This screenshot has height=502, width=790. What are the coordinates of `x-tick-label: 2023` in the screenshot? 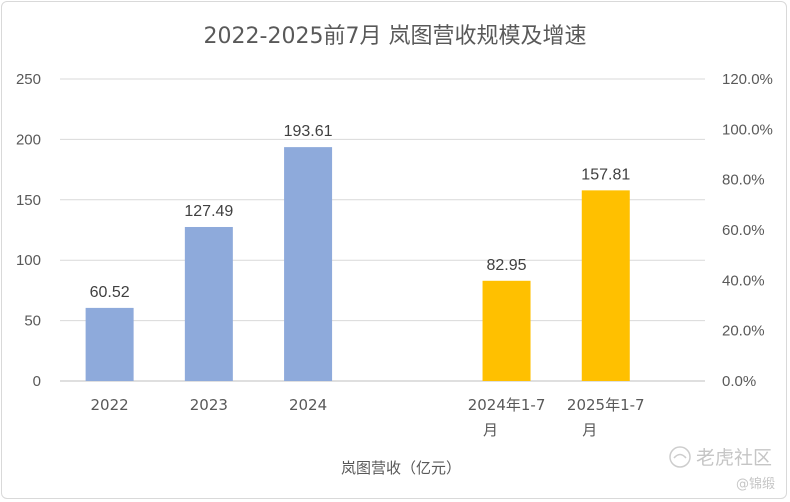 It's located at (209, 405).